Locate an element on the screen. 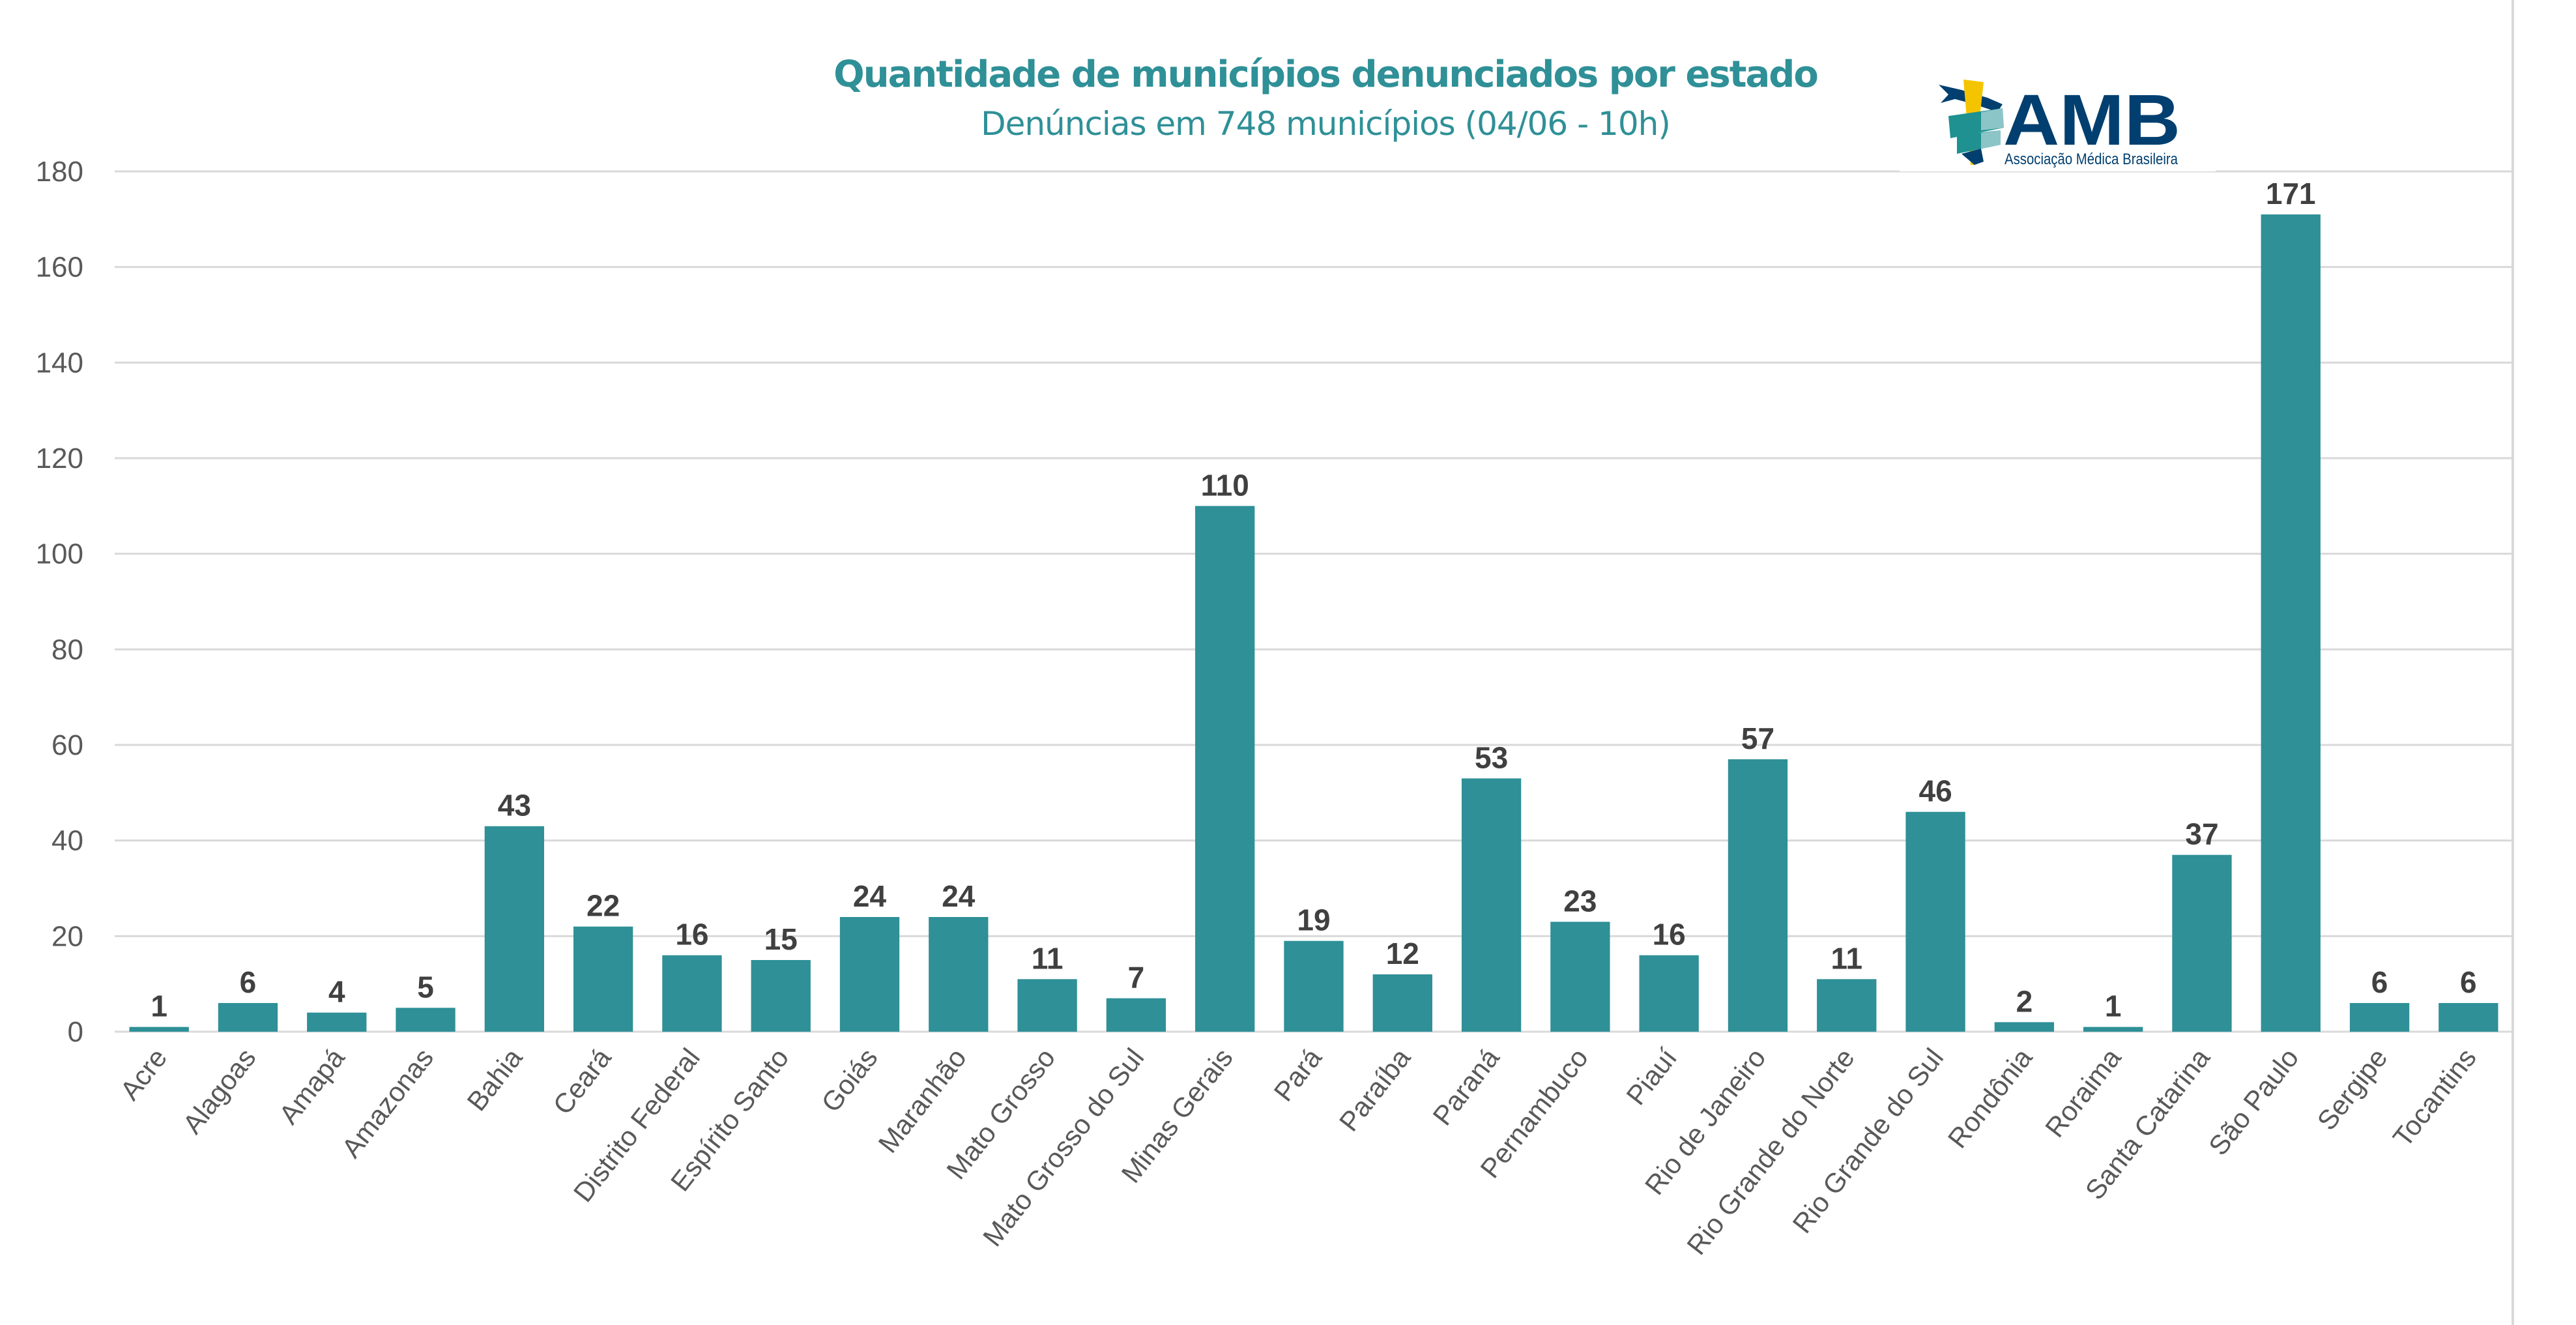 This screenshot has width=2576, height=1325. bar-distrito-federal is located at coordinates (692, 993).